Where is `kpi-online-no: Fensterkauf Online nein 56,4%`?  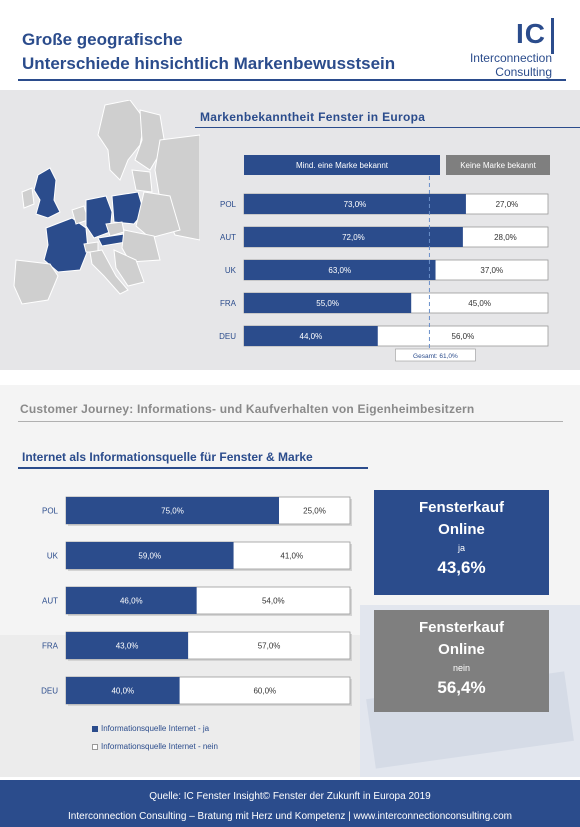 kpi-online-no: Fensterkauf Online nein 56,4% is located at coordinates (461, 661).